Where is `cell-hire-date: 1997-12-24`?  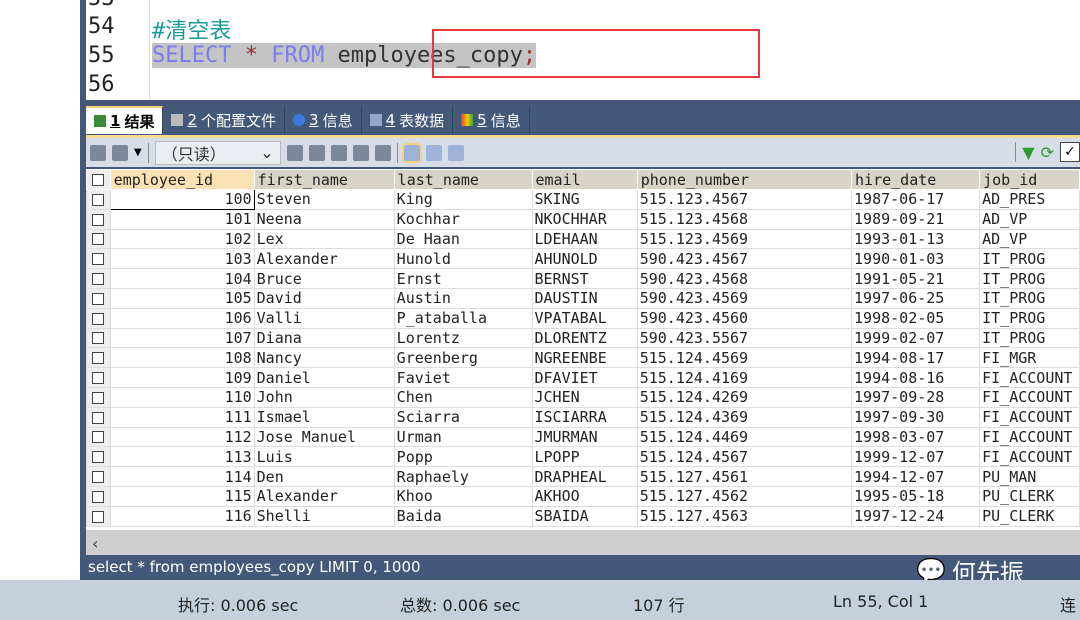 cell-hire-date: 1997-12-24 is located at coordinates (916, 516).